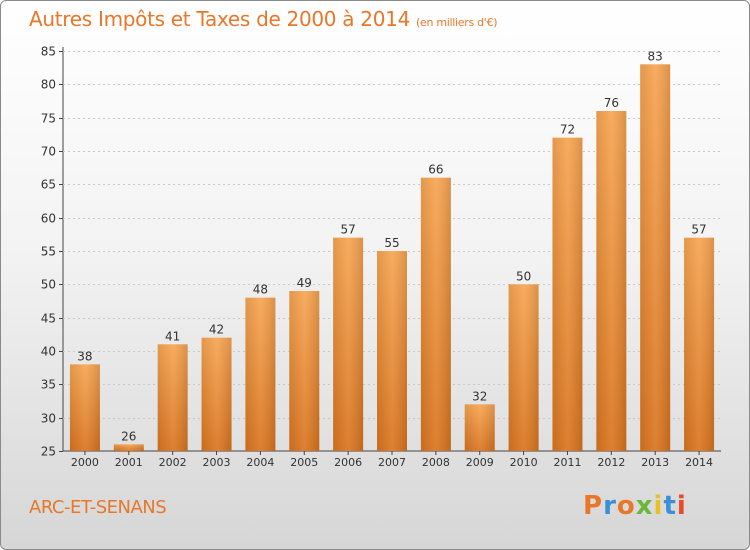 This screenshot has width=750, height=550. What do you see at coordinates (48, 119) in the screenshot?
I see `y-tick-label: 75` at bounding box center [48, 119].